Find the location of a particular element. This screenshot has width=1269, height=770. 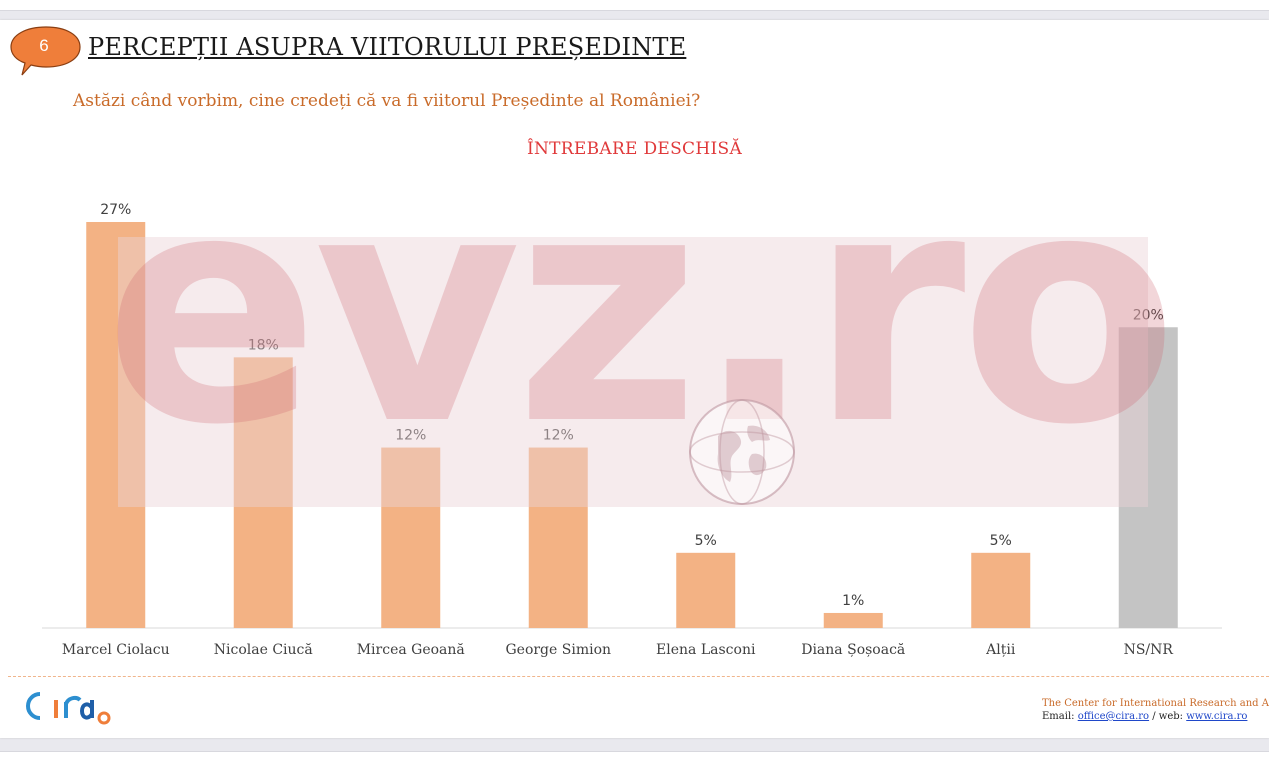

footer-divider is located at coordinates (638, 676).